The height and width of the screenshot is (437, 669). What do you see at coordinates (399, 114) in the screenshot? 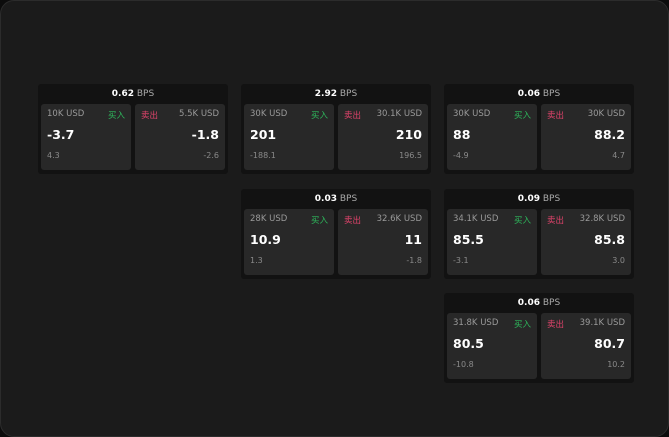
I see `ask-size: 30.1K USD` at bounding box center [399, 114].